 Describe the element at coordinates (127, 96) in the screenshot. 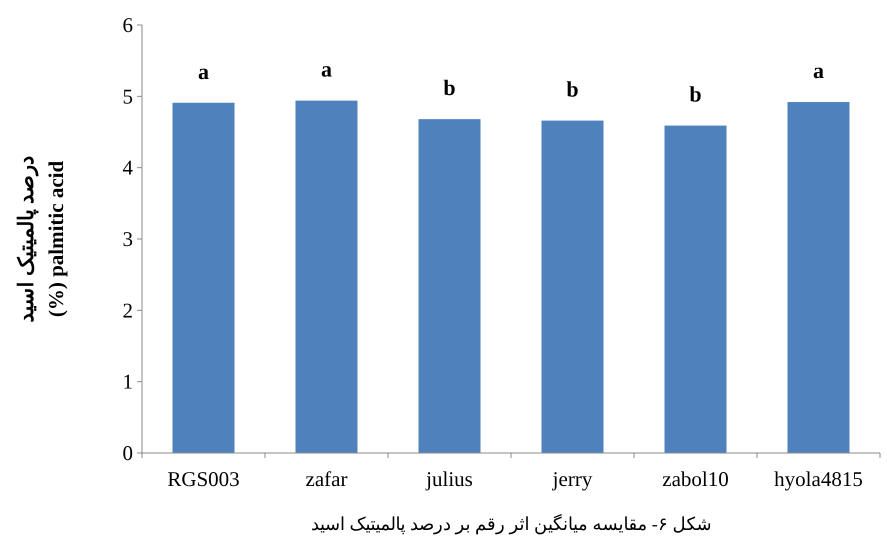

I see `y-tick-label: 5` at that location.